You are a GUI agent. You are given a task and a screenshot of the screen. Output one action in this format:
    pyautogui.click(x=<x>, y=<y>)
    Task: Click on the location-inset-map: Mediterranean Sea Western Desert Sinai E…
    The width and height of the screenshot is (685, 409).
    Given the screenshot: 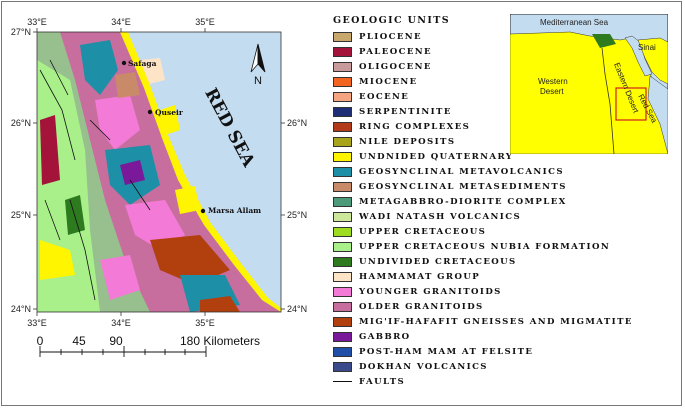 What is the action you would take?
    pyautogui.click(x=589, y=84)
    